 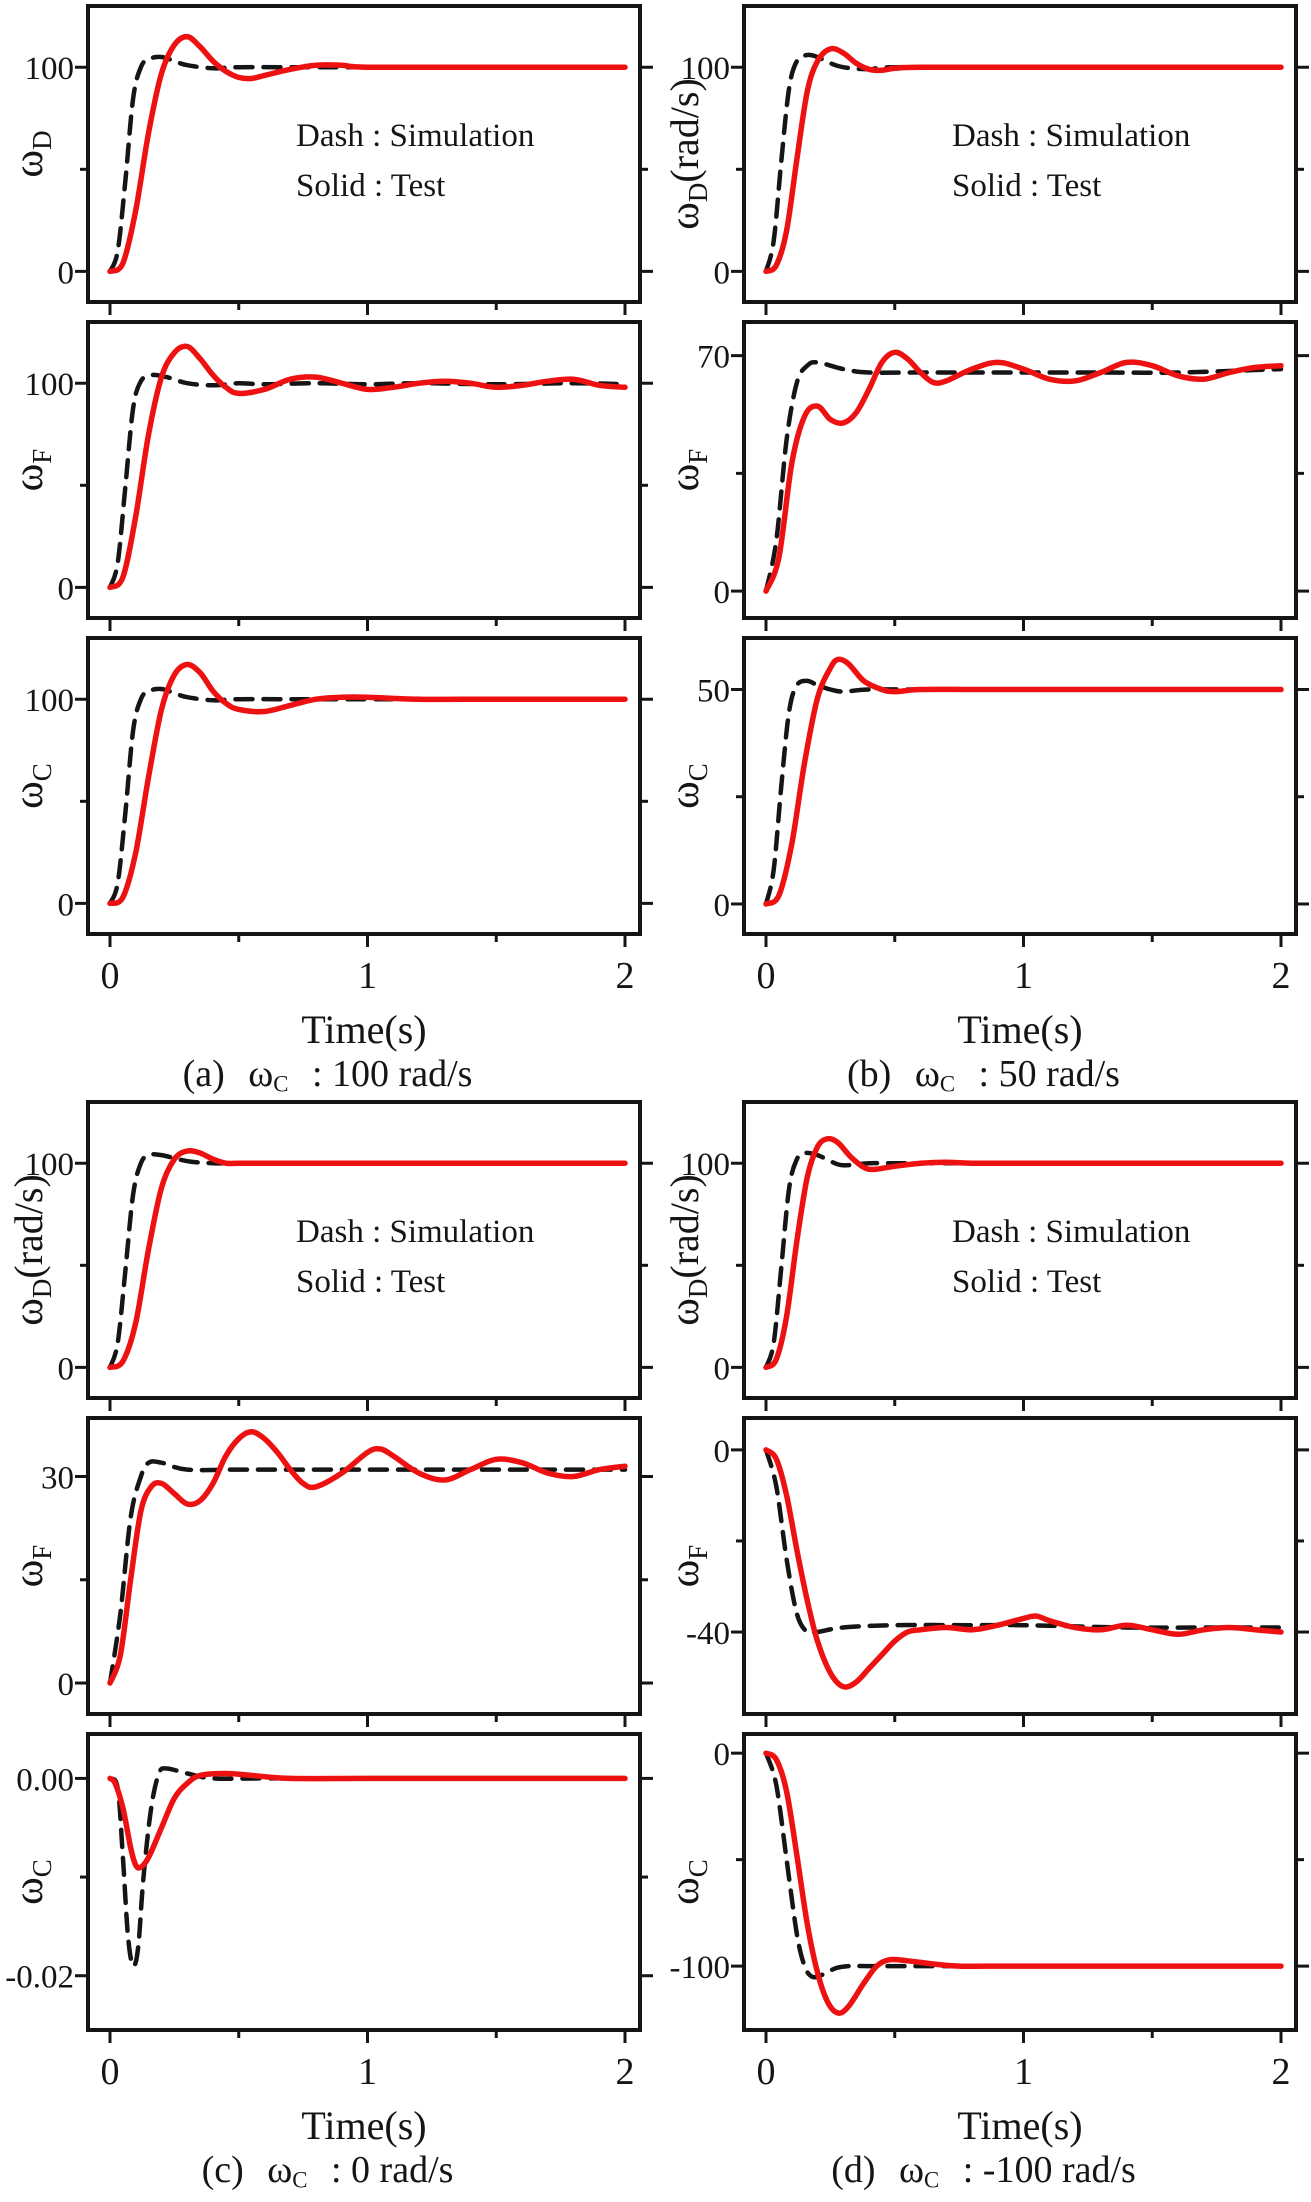 I want to click on y-axis-title-text: ωD, so click(x=31, y=153).